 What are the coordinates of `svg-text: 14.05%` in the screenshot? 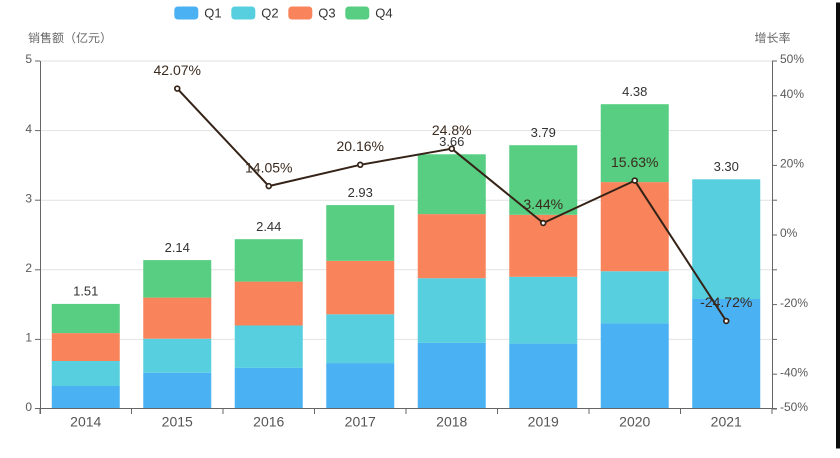 It's located at (268, 167).